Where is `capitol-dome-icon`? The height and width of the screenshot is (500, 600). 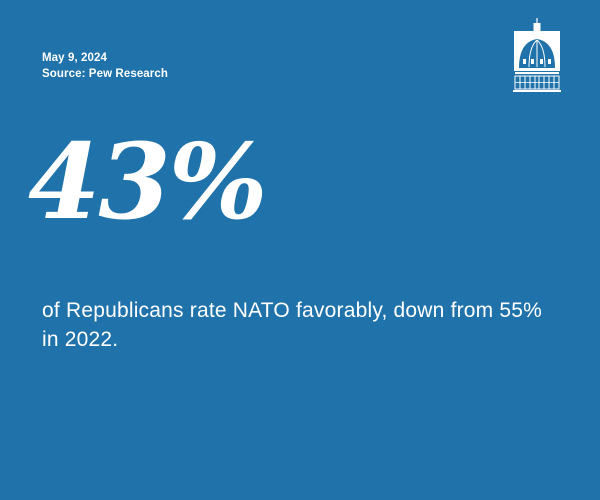
capitol-dome-icon is located at coordinates (537, 55).